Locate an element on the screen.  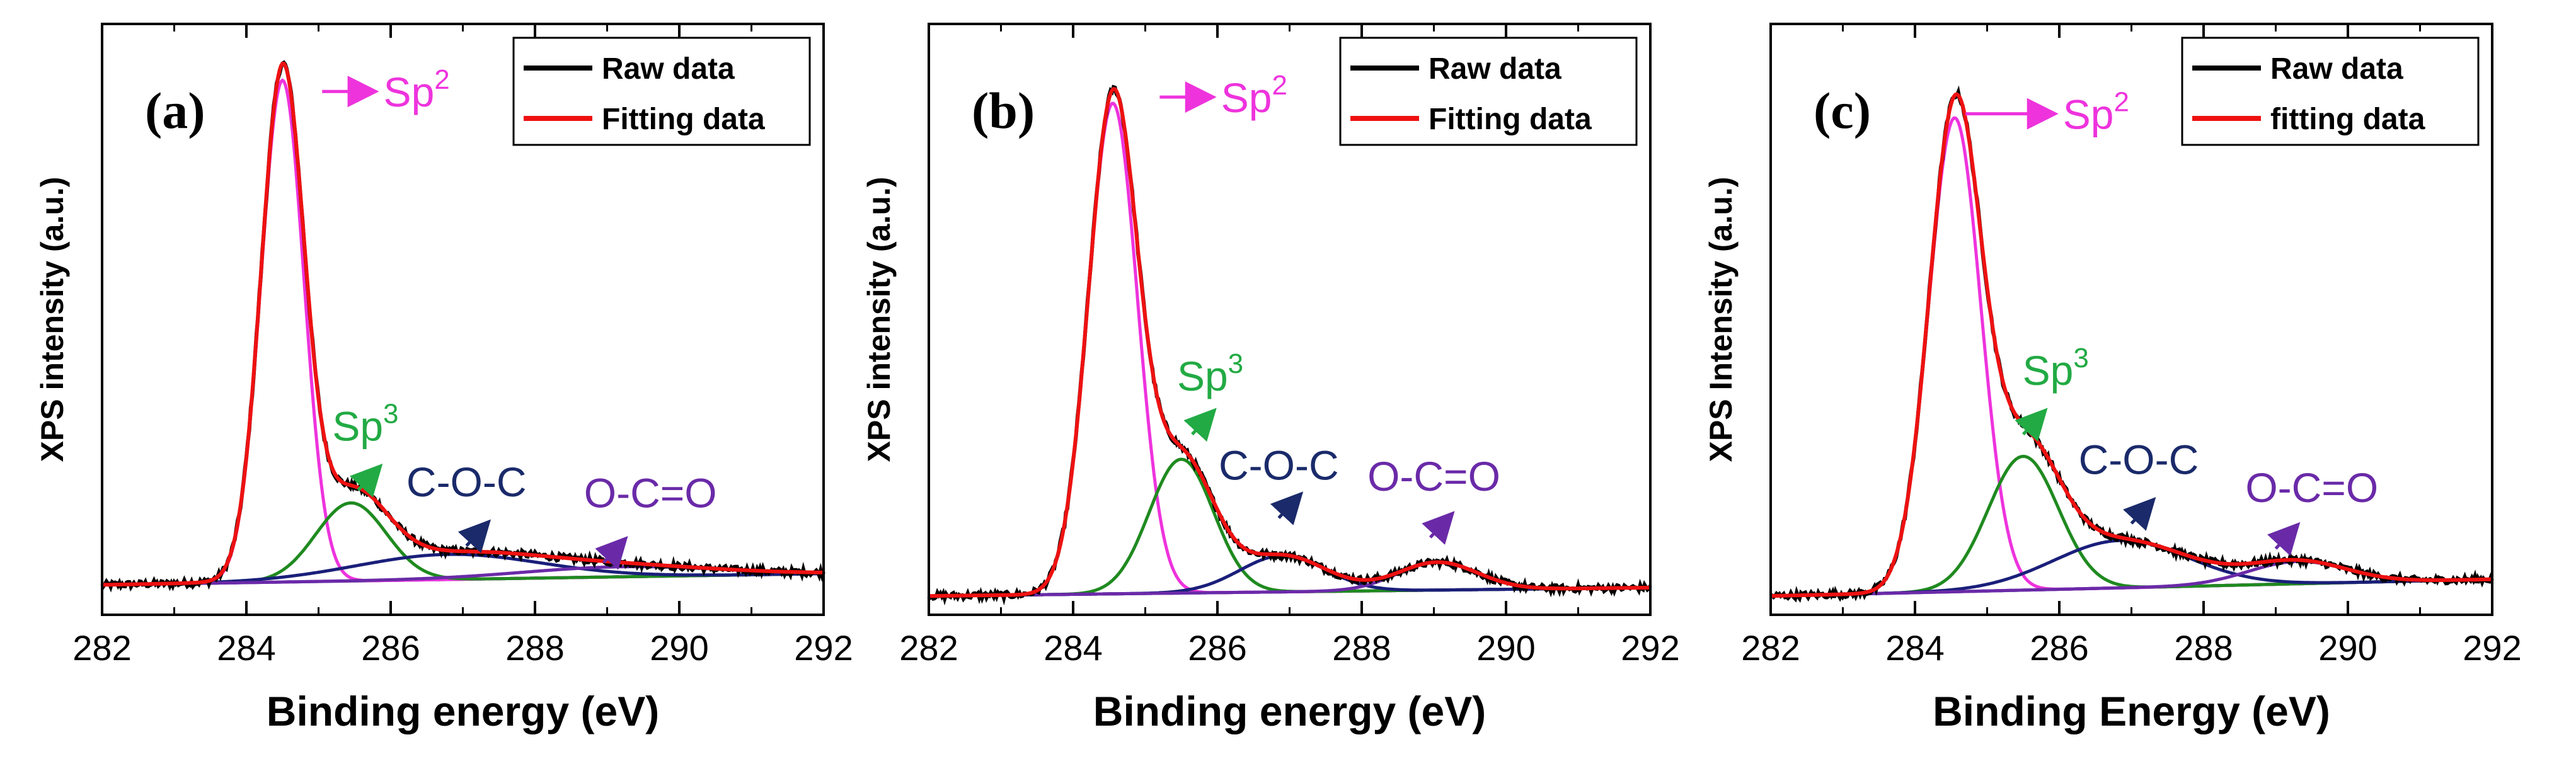
x-axis-label: Binding Energy (eV) is located at coordinates (2131, 711).